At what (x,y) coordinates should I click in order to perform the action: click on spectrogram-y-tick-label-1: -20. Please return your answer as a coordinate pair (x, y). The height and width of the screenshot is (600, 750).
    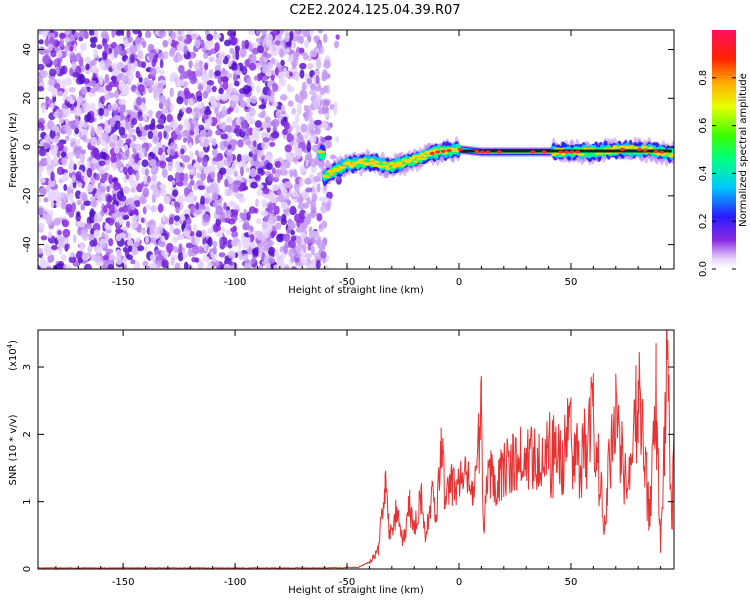
    Looking at the image, I should click on (27, 196).